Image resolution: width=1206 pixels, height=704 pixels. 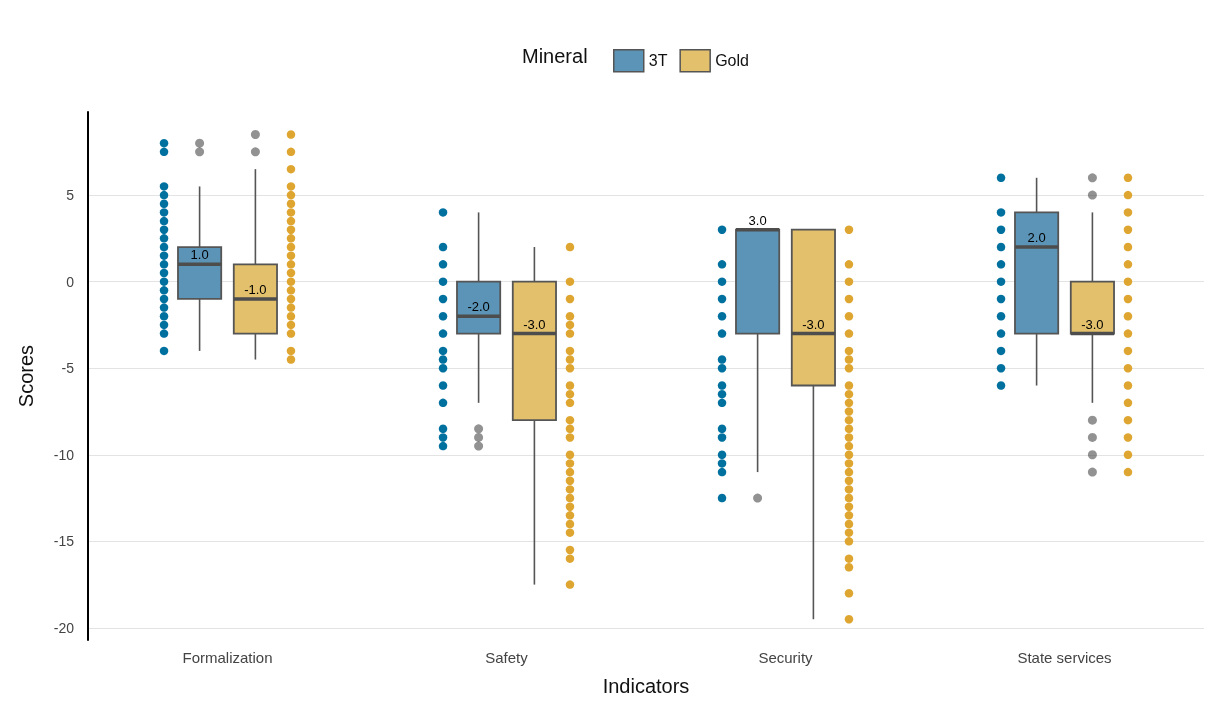 I want to click on x-axis-title: Indicators, so click(x=646, y=686).